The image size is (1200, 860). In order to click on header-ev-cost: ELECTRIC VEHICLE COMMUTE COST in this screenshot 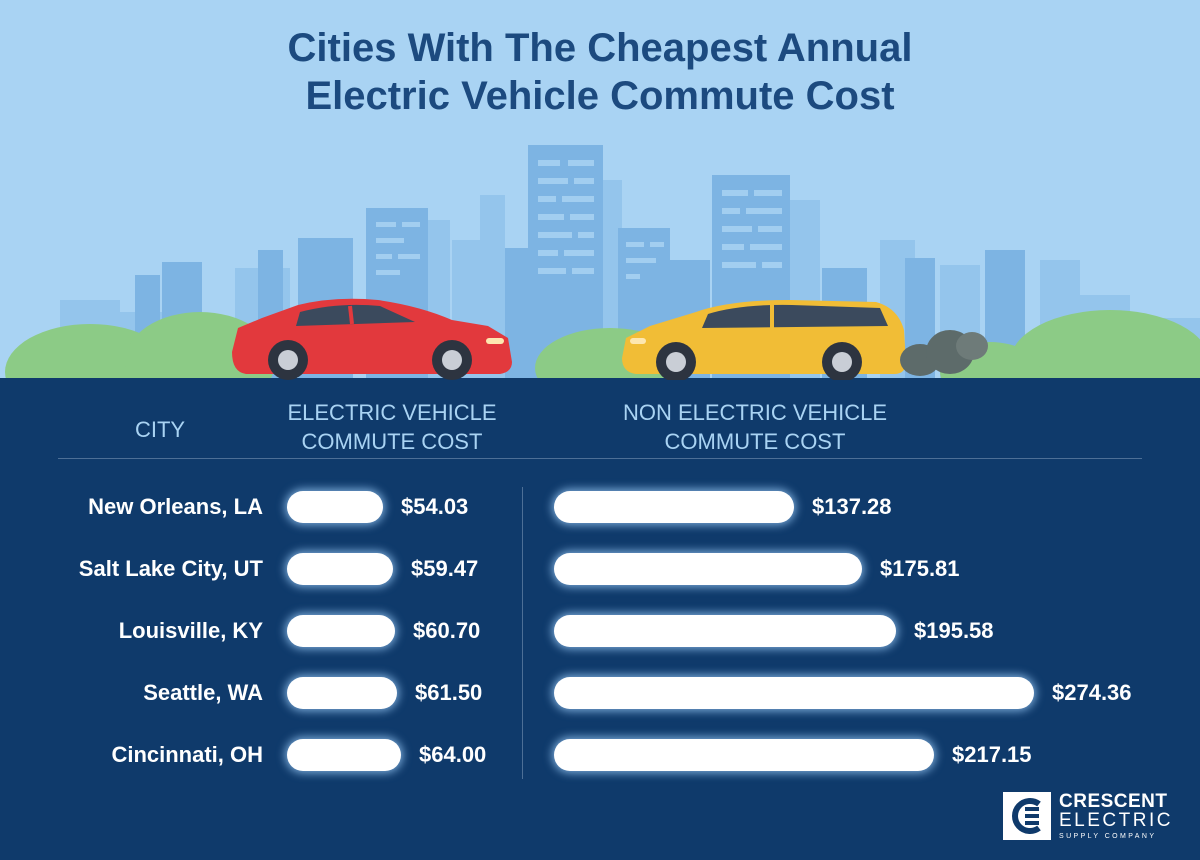, I will do `click(392, 427)`.